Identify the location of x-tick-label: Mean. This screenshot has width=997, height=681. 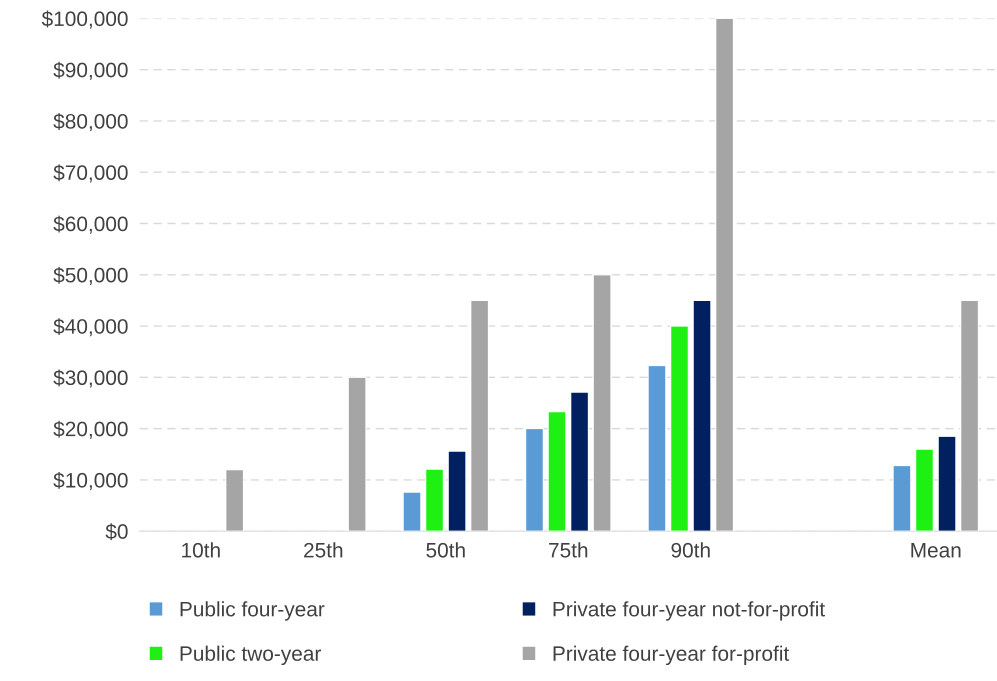
(935, 550).